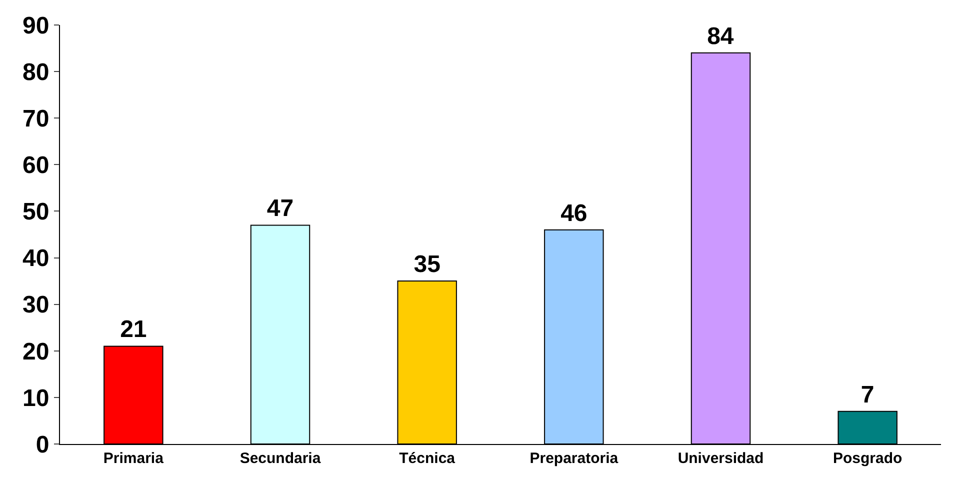 The width and height of the screenshot is (961, 484). What do you see at coordinates (36, 398) in the screenshot?
I see `y-tick-label: 10` at bounding box center [36, 398].